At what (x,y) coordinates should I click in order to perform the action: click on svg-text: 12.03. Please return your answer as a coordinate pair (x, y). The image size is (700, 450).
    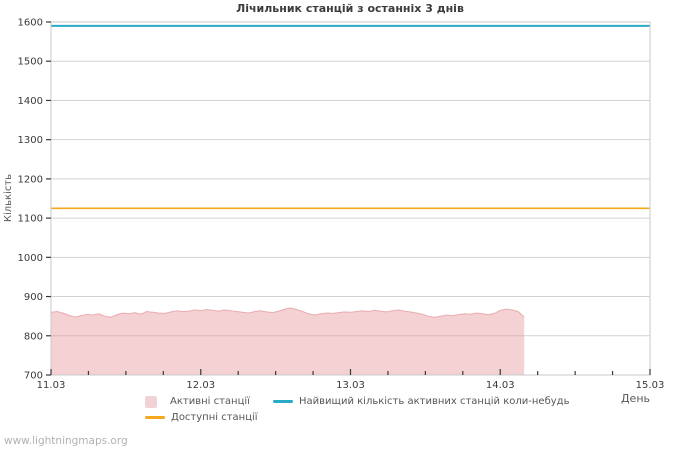
    Looking at the image, I should click on (200, 385).